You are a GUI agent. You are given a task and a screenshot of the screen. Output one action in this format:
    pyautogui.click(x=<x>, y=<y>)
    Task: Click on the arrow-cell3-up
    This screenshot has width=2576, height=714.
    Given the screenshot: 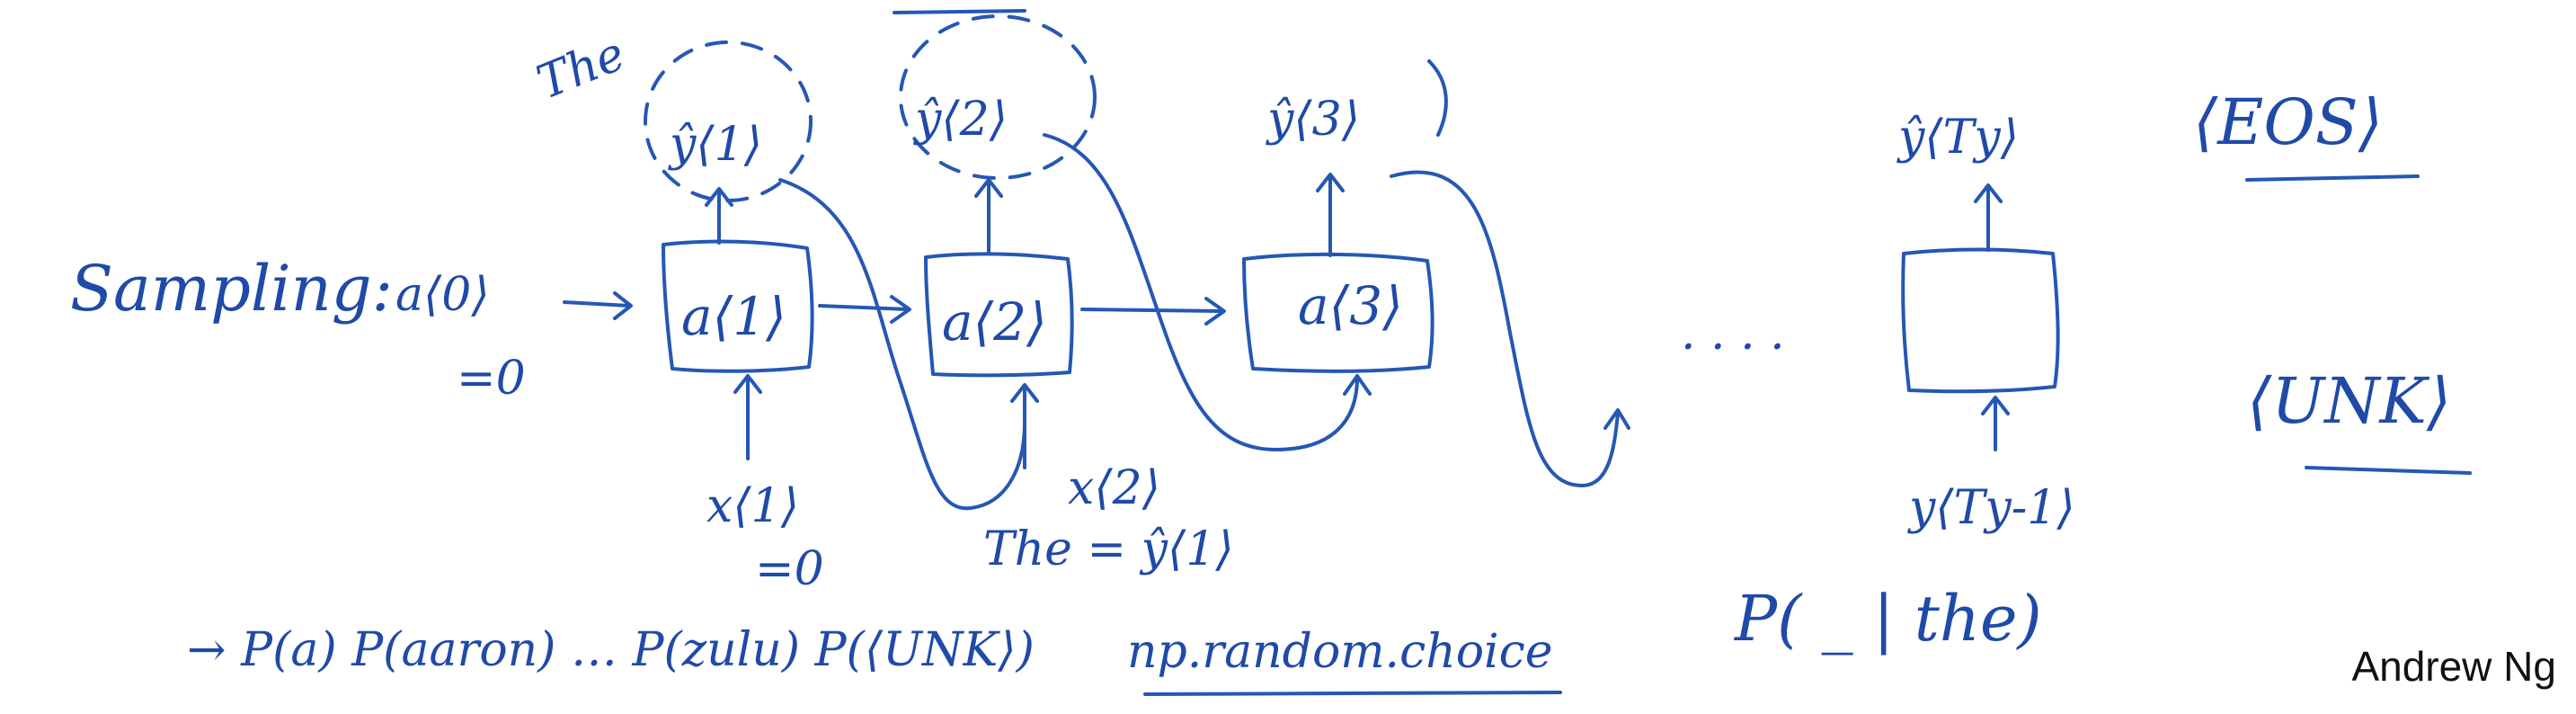 What is the action you would take?
    pyautogui.click(x=1330, y=215)
    